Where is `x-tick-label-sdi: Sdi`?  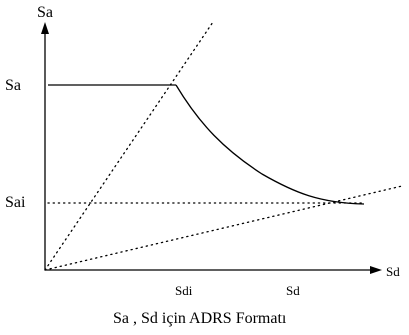 x-tick-label-sdi: Sdi is located at coordinates (184, 290).